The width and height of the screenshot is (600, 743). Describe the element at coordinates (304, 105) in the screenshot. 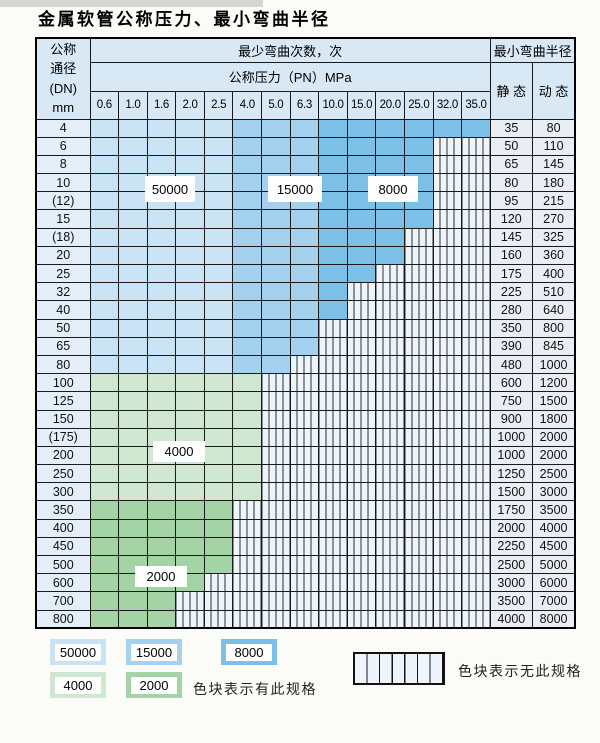

I see `pressure-value-cell: 6.3` at that location.